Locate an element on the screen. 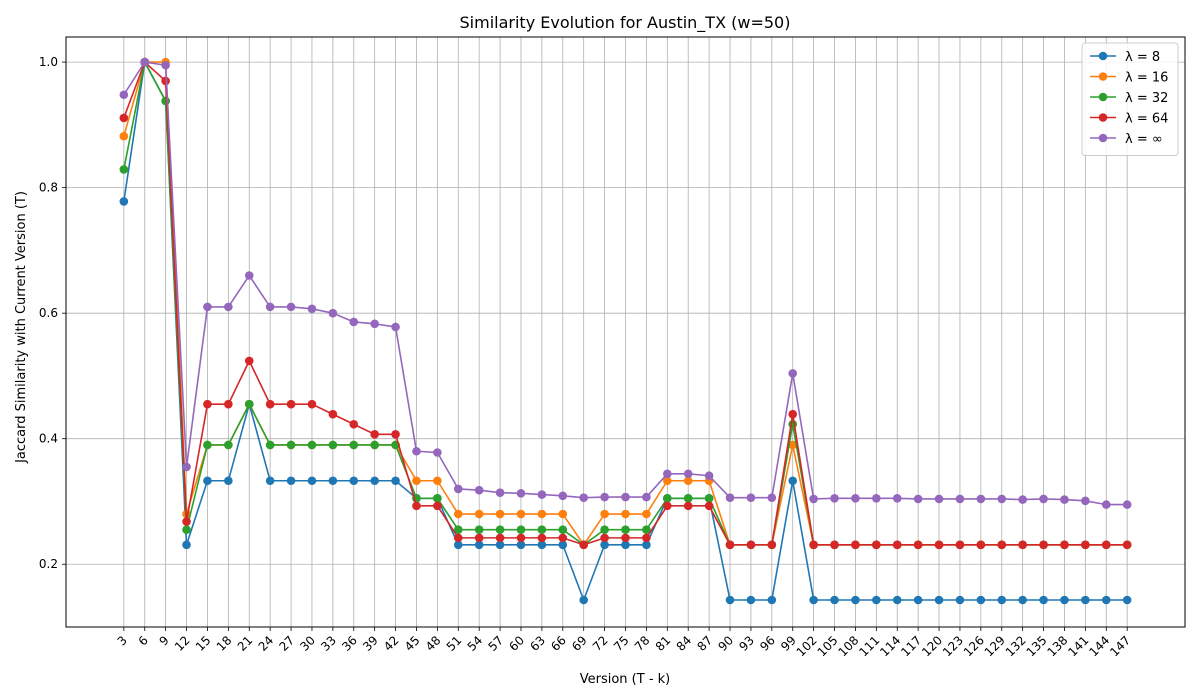 The image size is (1200, 700). legend-label: λ = 64 is located at coordinates (1146, 119).